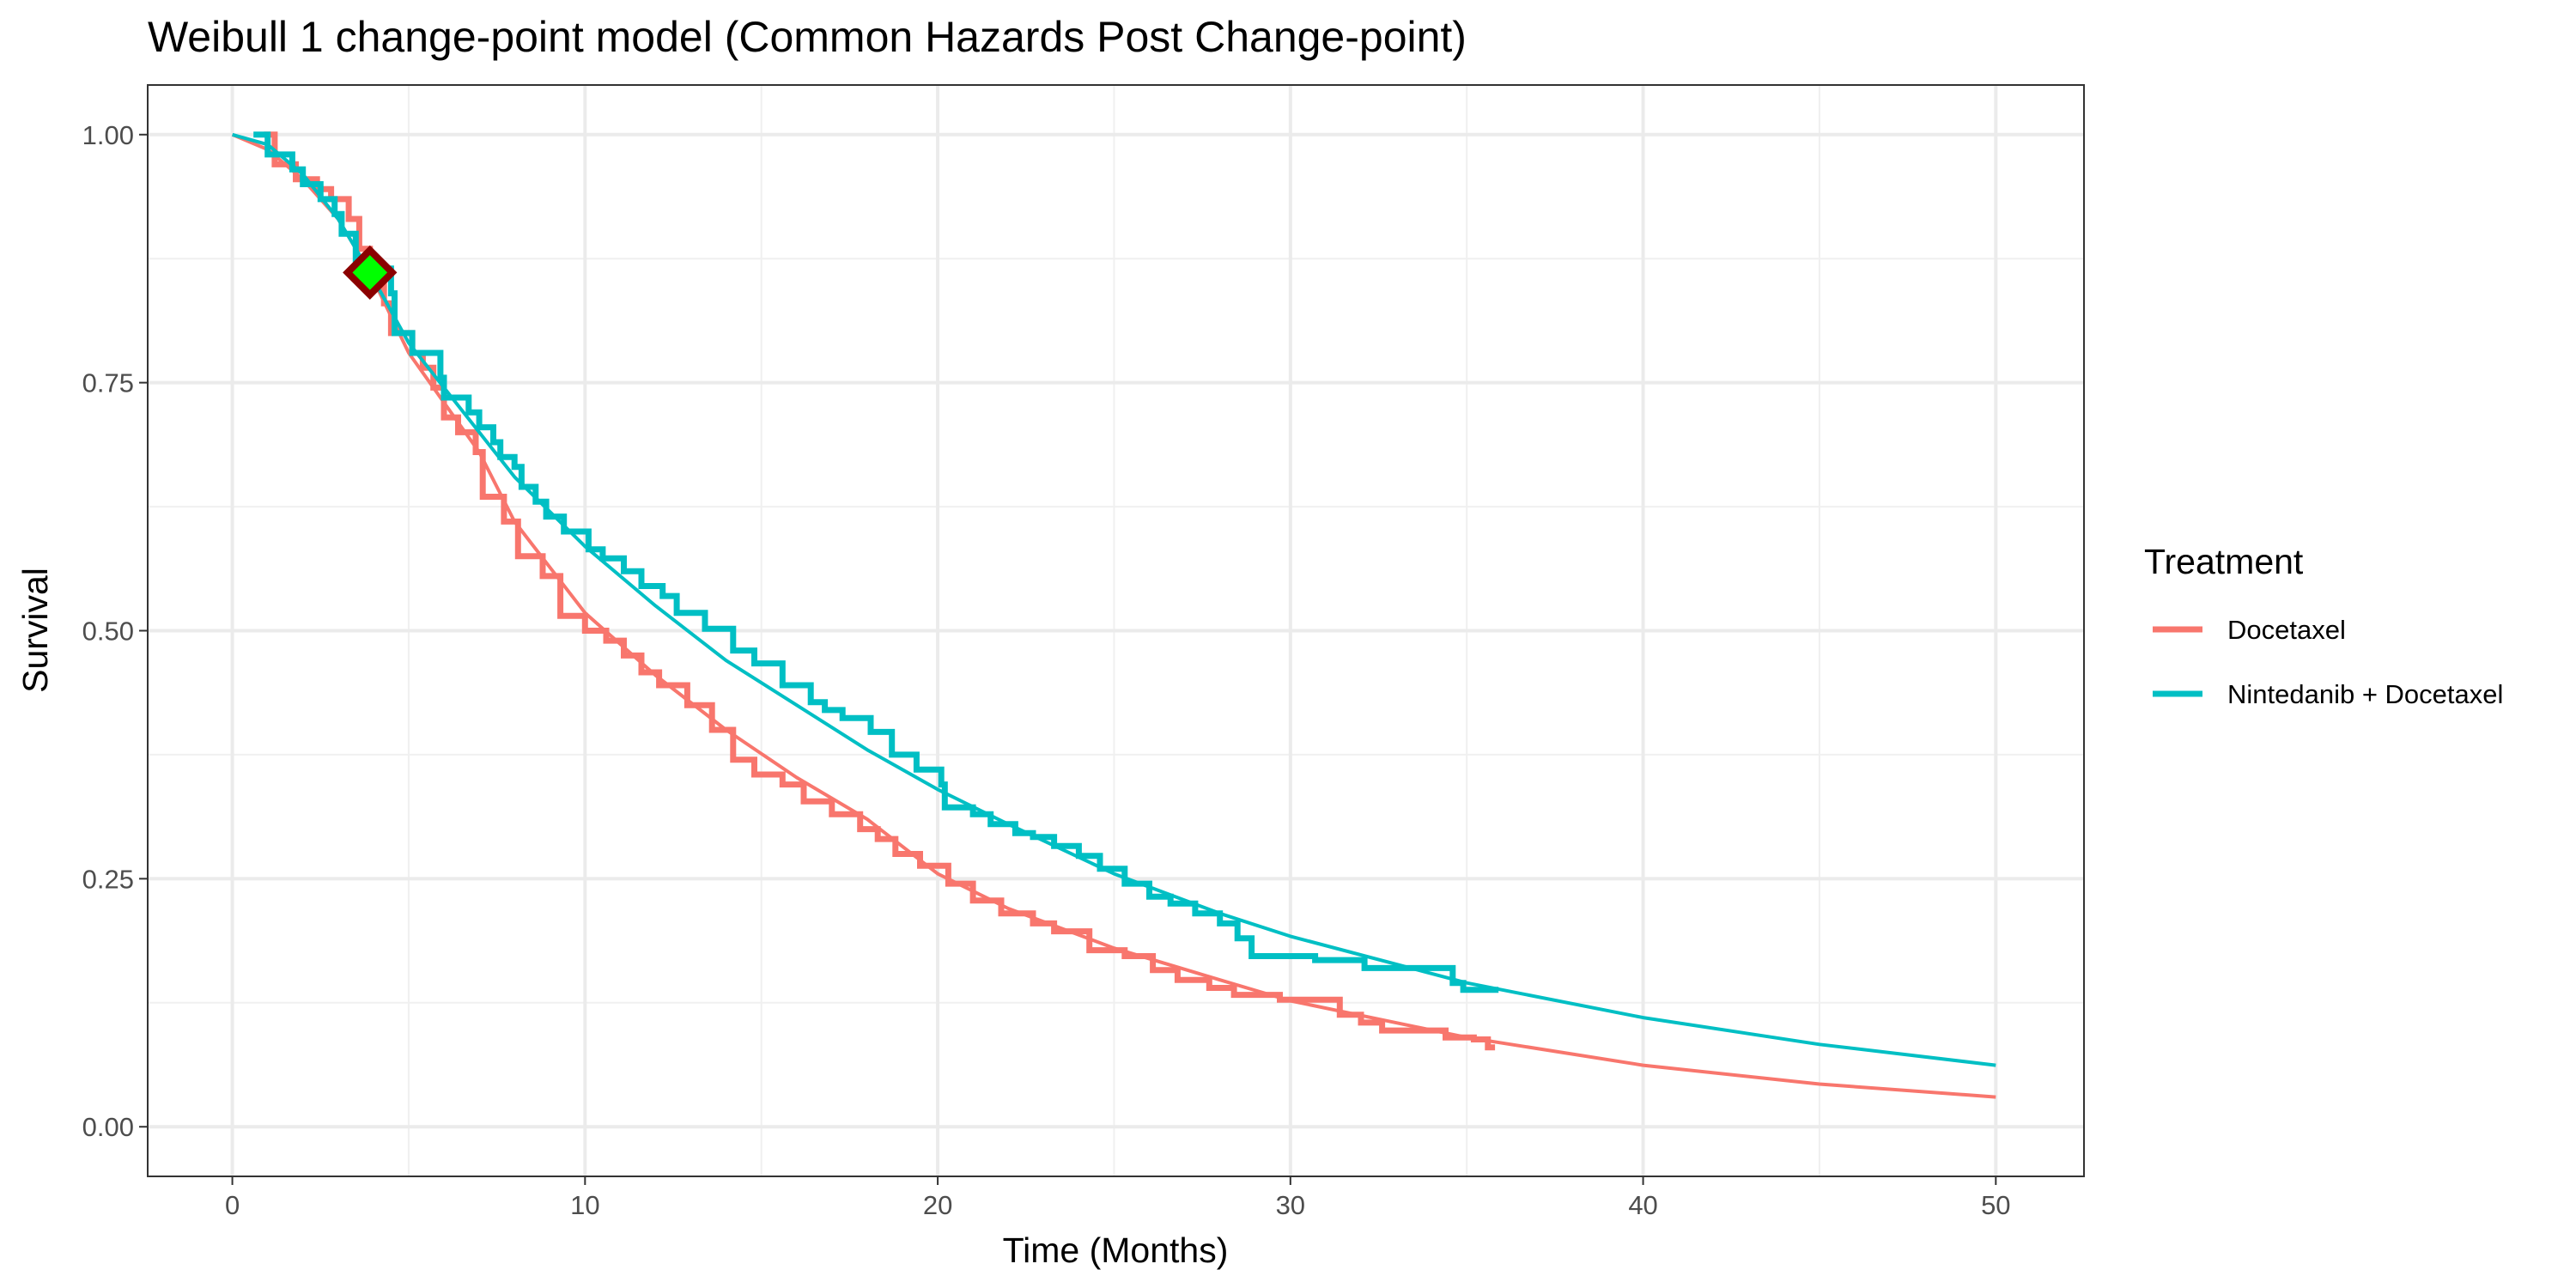  What do you see at coordinates (108, 879) in the screenshot?
I see `y-tick-label: 0.25` at bounding box center [108, 879].